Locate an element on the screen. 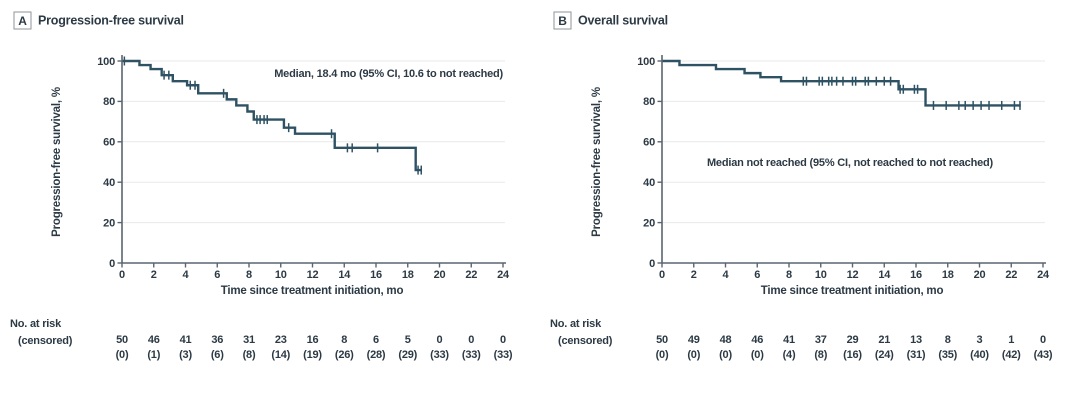  panel-letter: A is located at coordinates (22, 21).